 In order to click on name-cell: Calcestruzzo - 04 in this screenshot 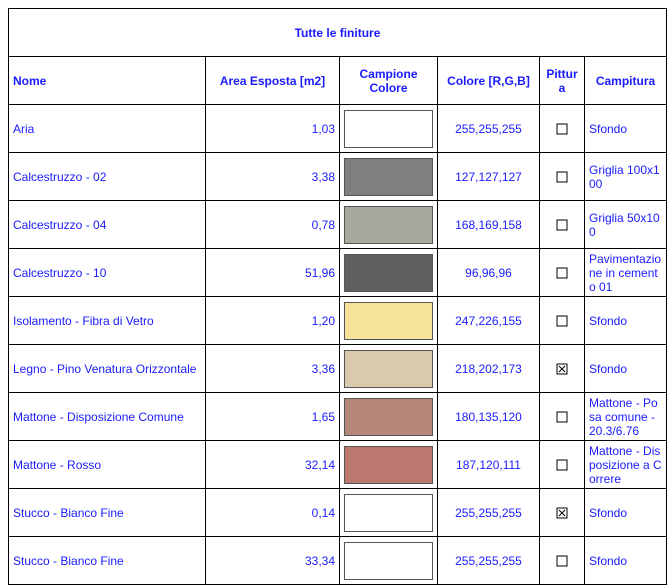, I will do `click(60, 224)`.